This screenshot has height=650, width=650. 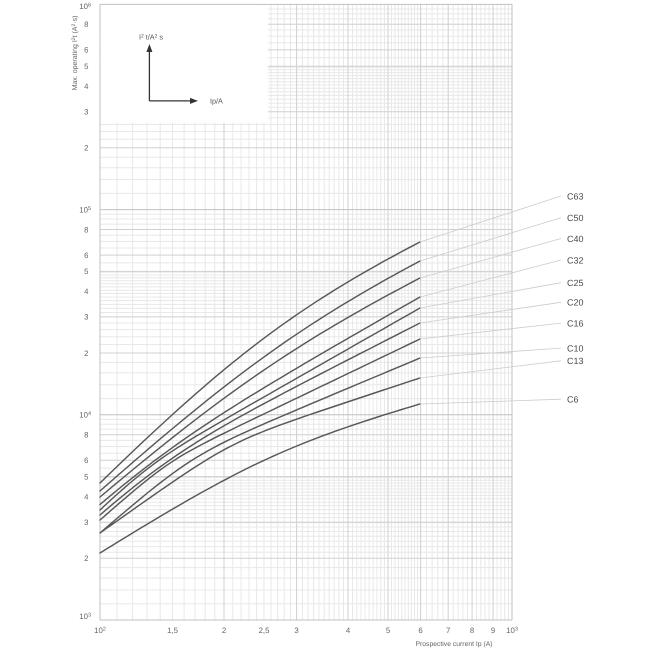 I want to click on svg-text: C25, so click(x=575, y=283).